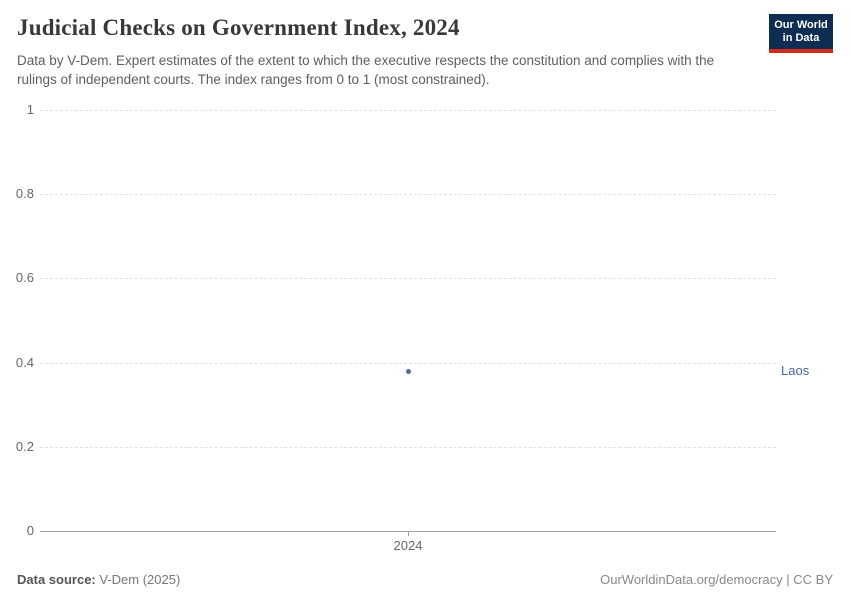 The width and height of the screenshot is (850, 600). What do you see at coordinates (24, 446) in the screenshot?
I see `y-tick-label: 0.2` at bounding box center [24, 446].